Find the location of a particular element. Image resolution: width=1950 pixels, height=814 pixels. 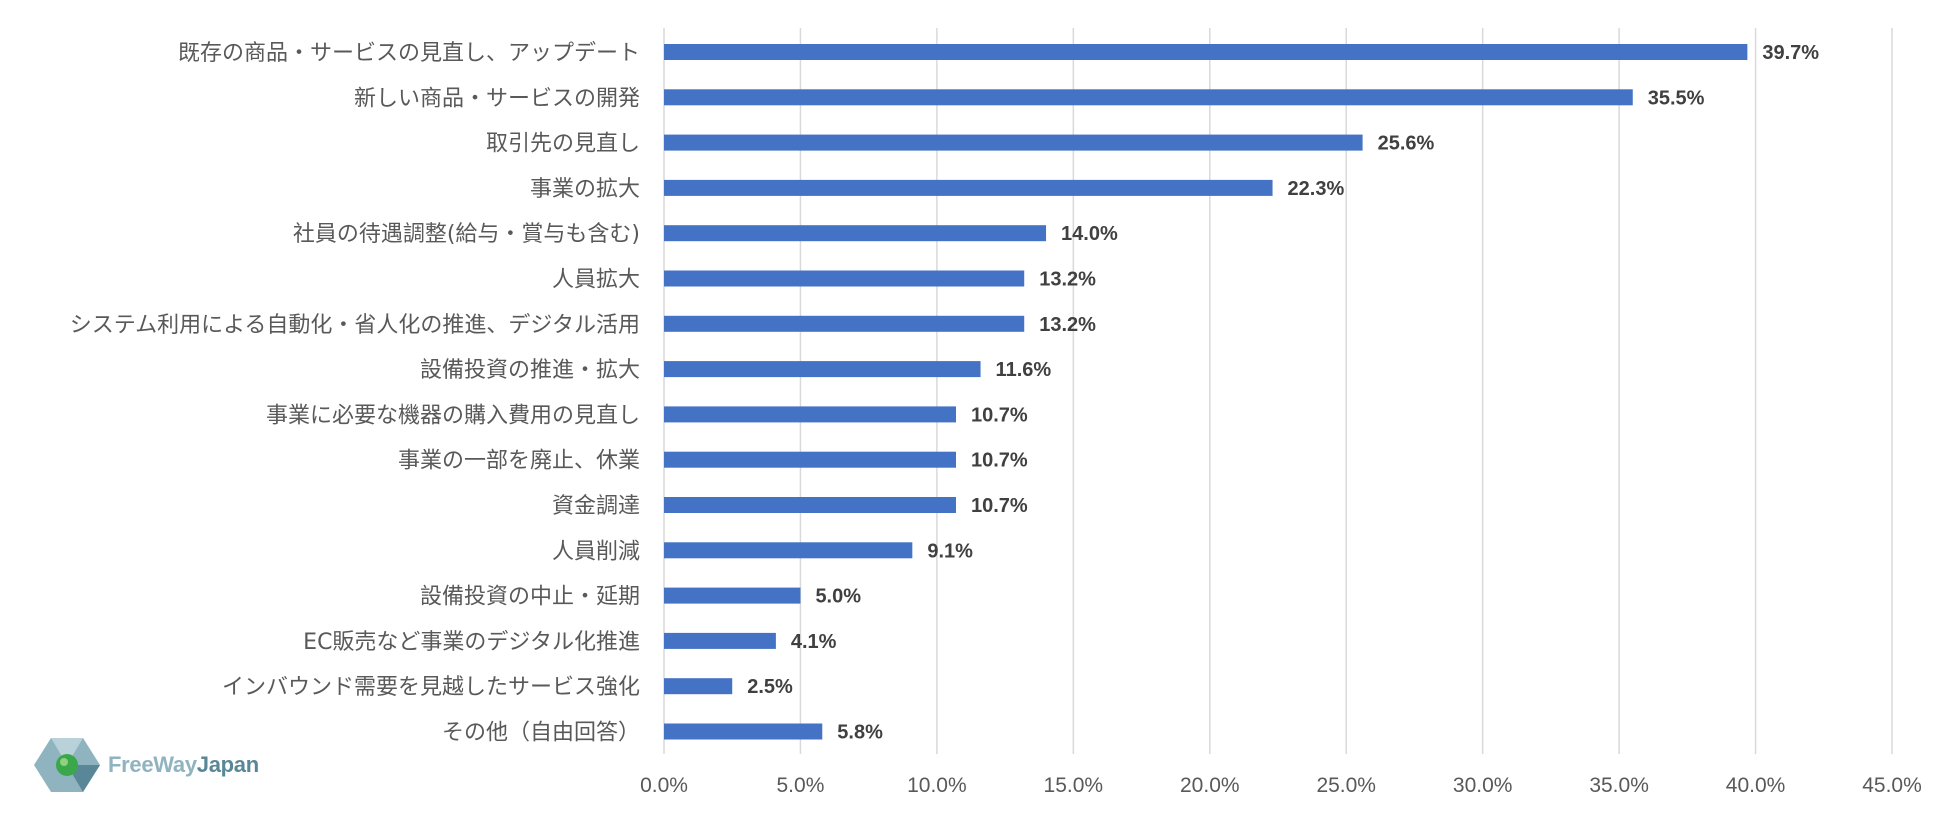

x-tick-label: 45.0% is located at coordinates (1892, 785).